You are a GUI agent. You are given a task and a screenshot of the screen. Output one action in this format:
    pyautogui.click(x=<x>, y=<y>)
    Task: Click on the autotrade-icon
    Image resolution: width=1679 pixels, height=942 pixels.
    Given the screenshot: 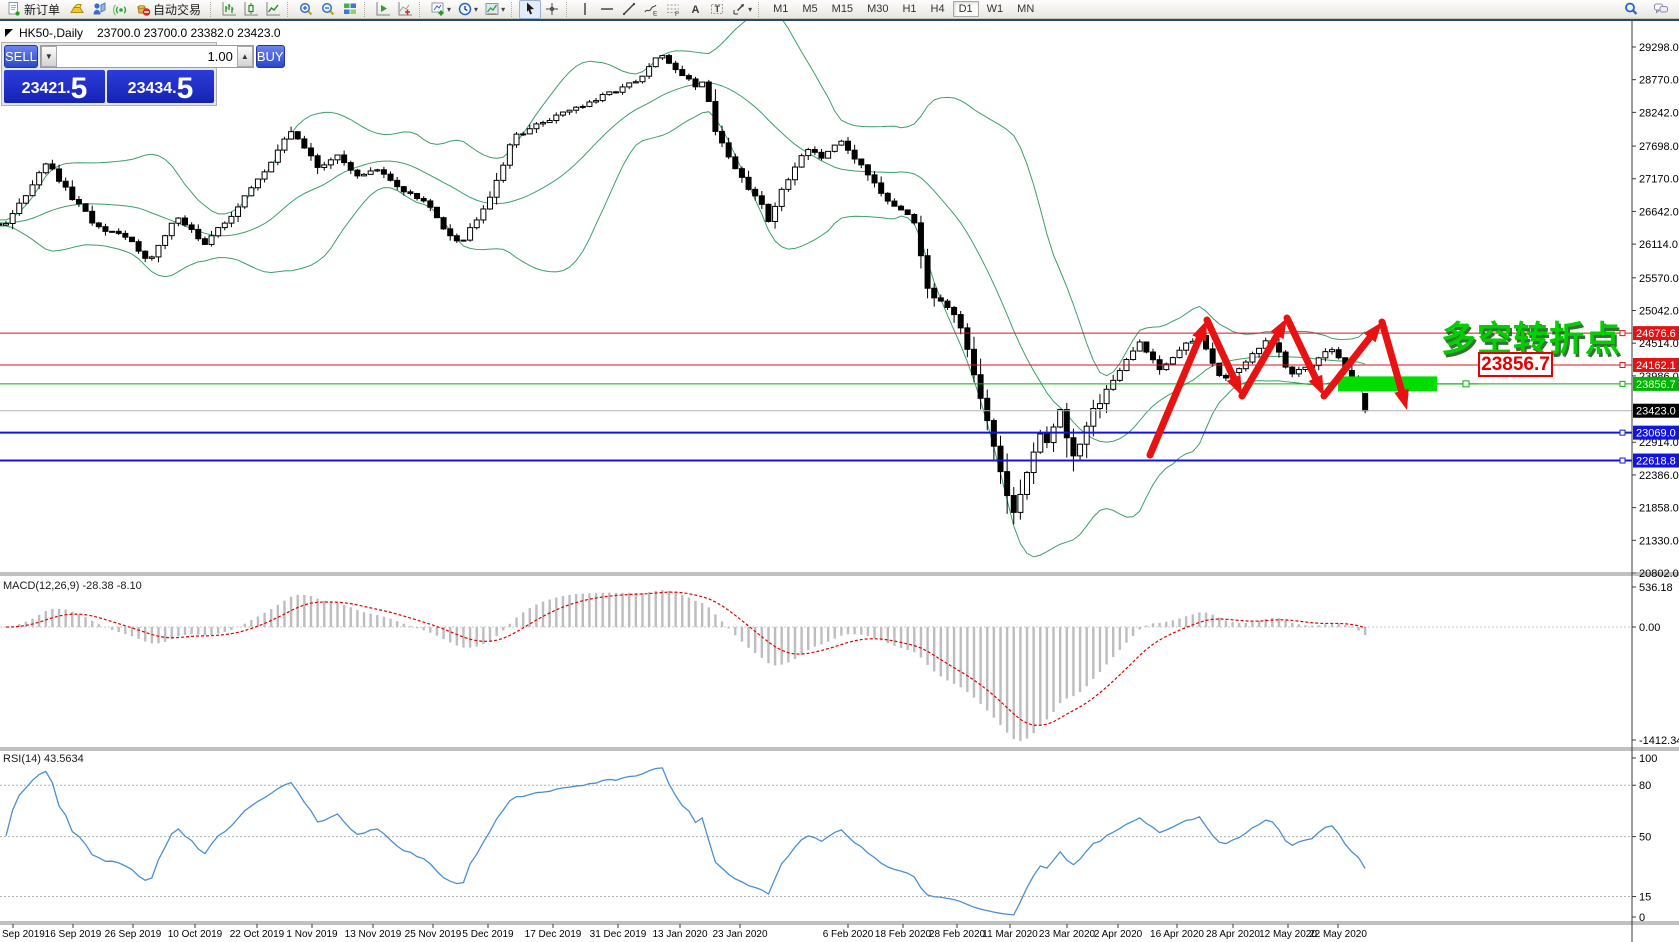 What is the action you would take?
    pyautogui.click(x=143, y=9)
    